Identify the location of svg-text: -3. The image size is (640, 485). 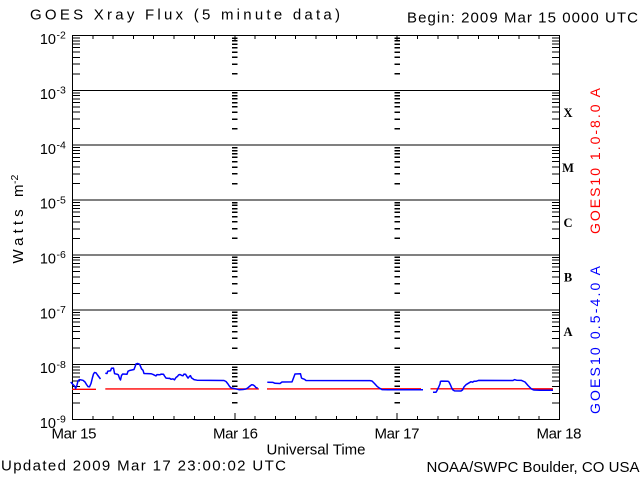
(61, 91).